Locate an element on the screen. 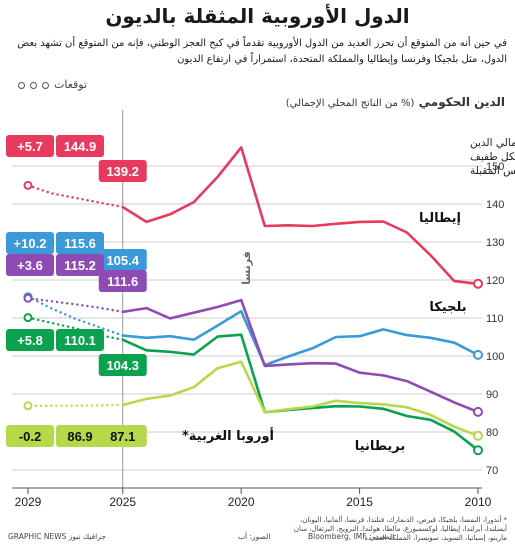  y-tick-label: 70 is located at coordinates (492, 471).